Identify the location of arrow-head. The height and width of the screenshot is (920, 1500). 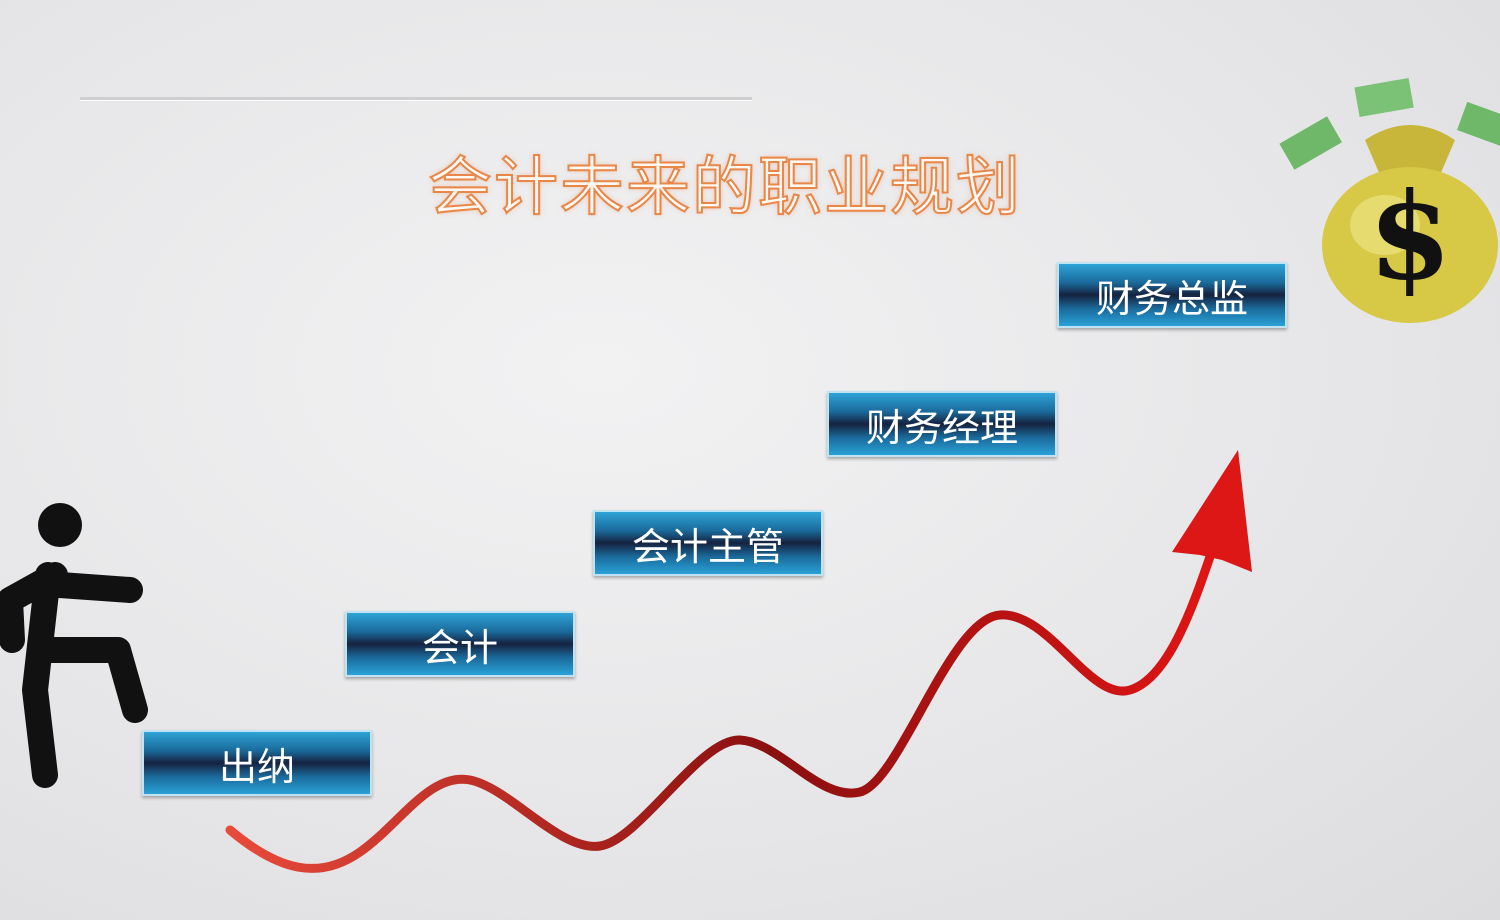
(1212, 511).